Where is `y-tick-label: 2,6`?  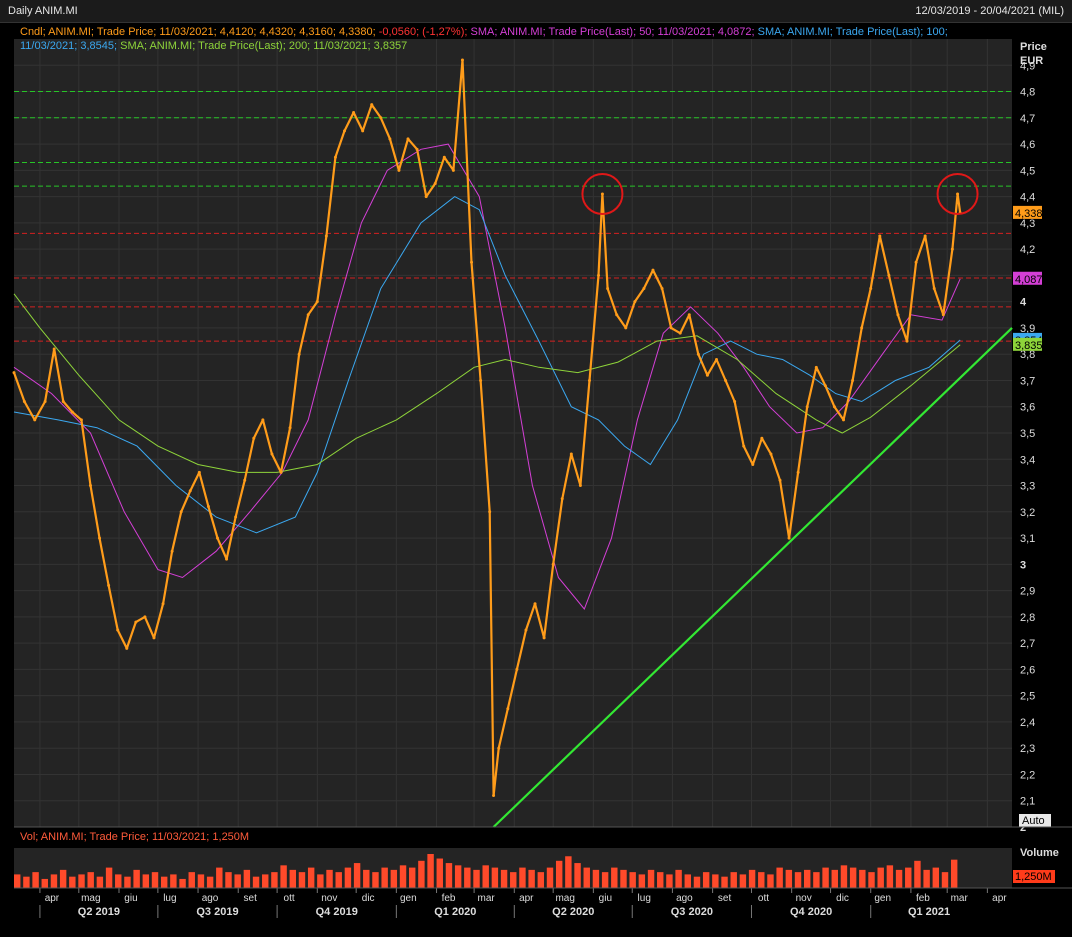 y-tick-label: 2,6 is located at coordinates (1027, 670).